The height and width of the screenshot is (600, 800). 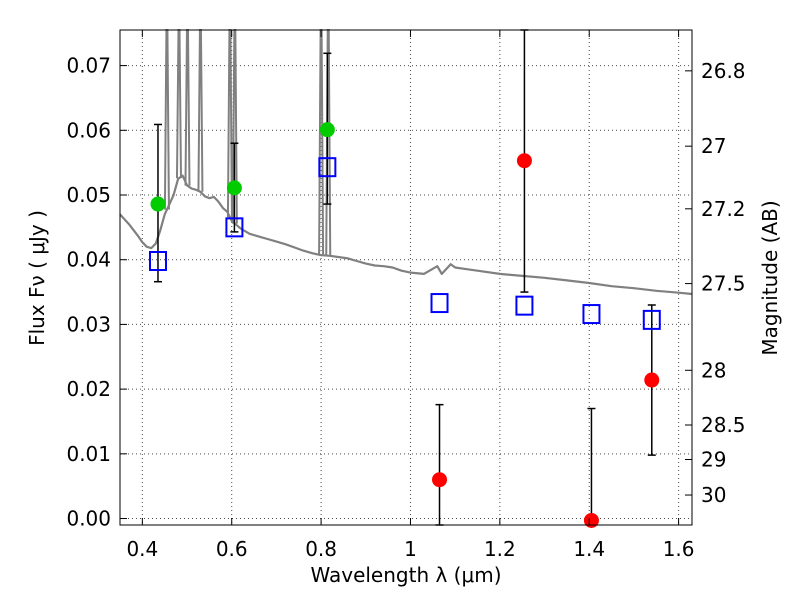 What do you see at coordinates (723, 71) in the screenshot?
I see `mag-tick-label: 26.8` at bounding box center [723, 71].